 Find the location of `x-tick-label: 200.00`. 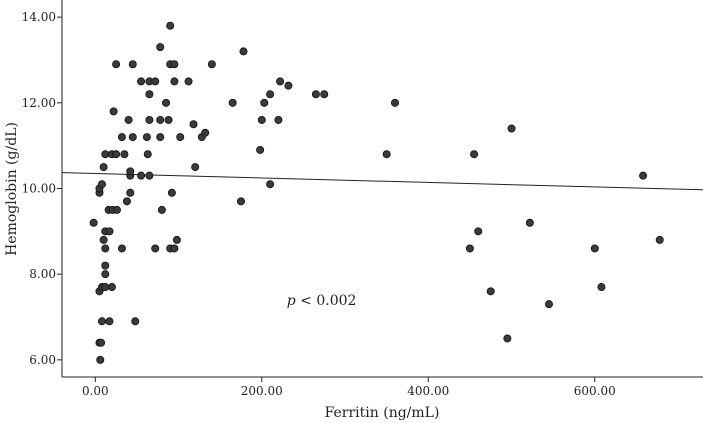

x-tick-label: 200.00 is located at coordinates (262, 391).